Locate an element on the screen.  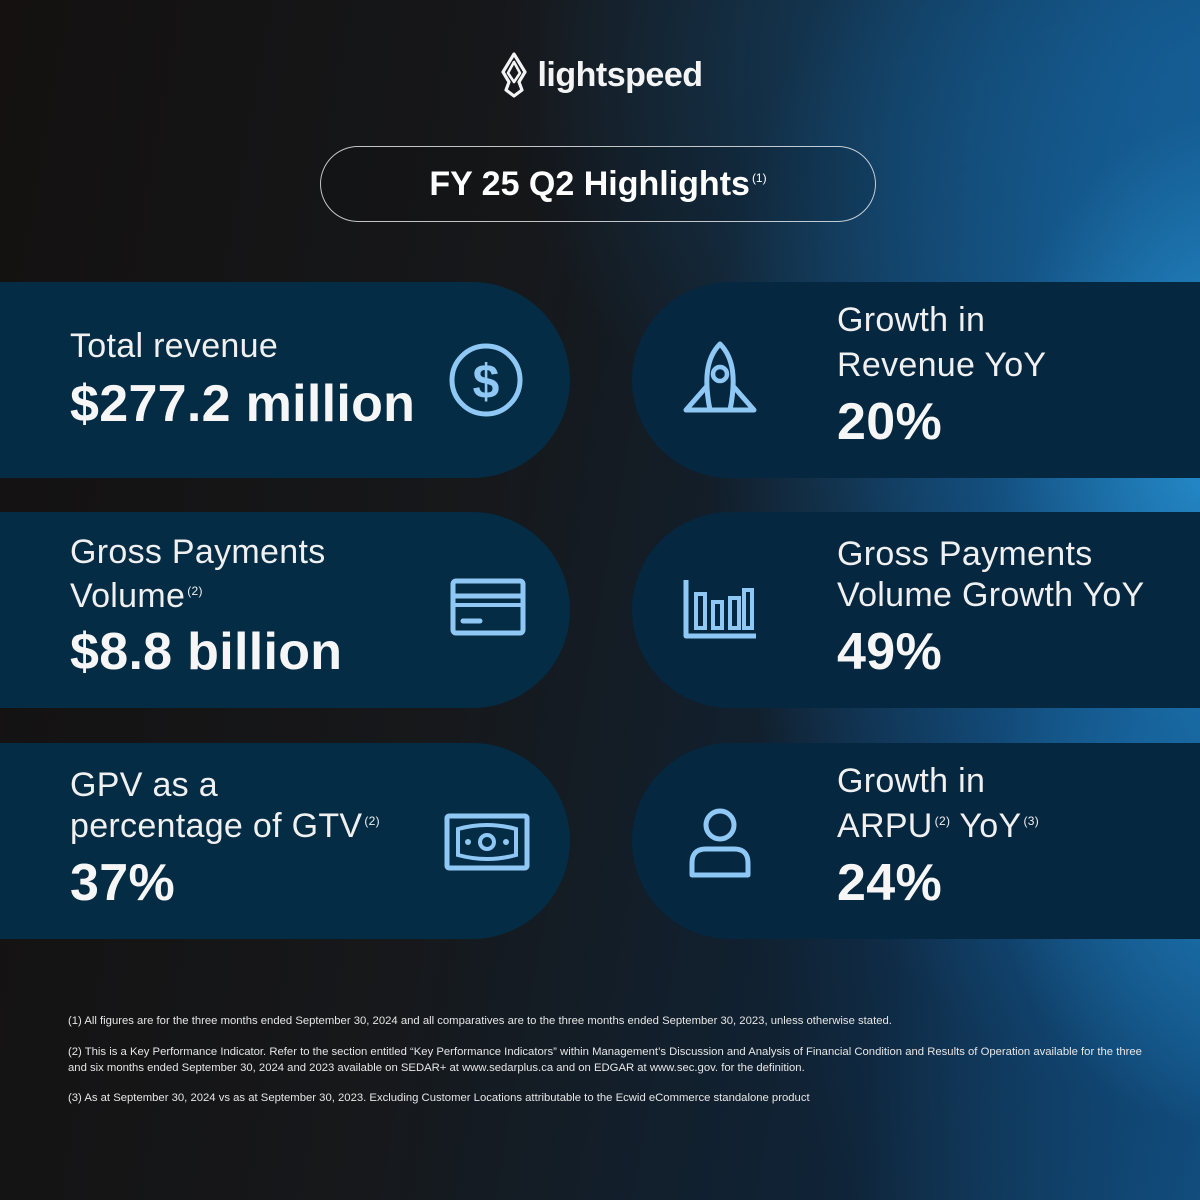
card-arpu-growth: Growth in ARPU (2) YoY (3) 24% is located at coordinates (916, 841).